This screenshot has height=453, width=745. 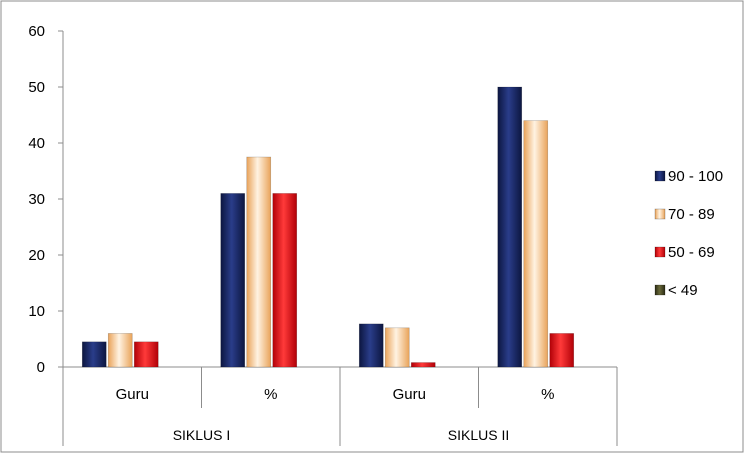 What do you see at coordinates (36, 311) in the screenshot?
I see `y-tick-label: 10` at bounding box center [36, 311].